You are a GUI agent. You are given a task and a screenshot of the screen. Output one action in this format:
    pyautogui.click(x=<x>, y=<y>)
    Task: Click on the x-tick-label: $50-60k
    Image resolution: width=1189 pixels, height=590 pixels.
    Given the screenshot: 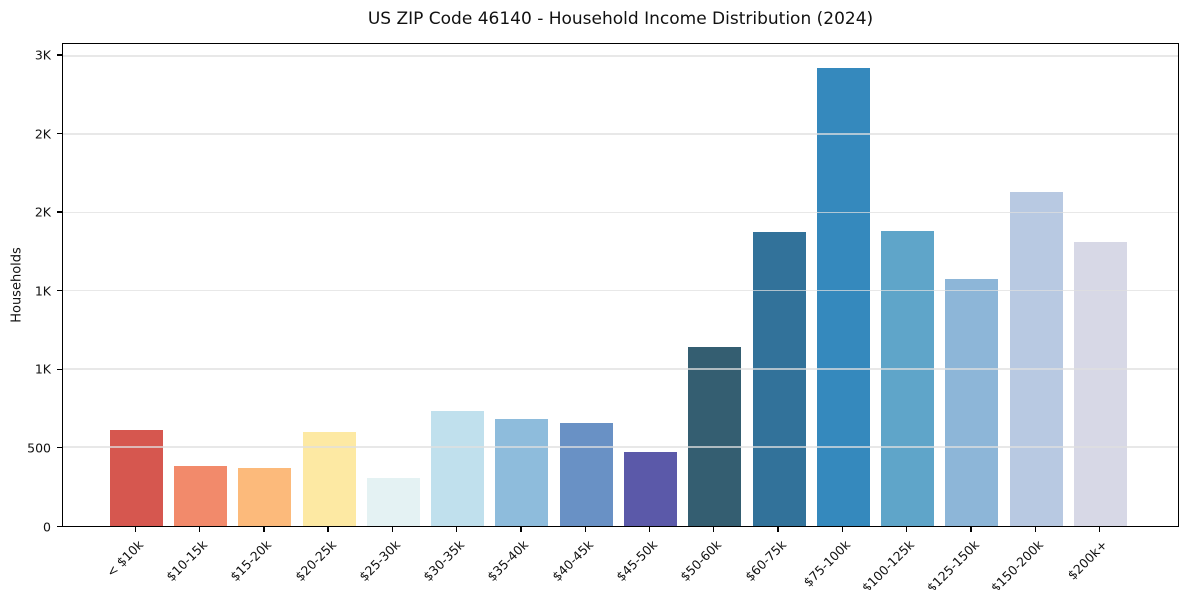 What is the action you would take?
    pyautogui.click(x=701, y=561)
    